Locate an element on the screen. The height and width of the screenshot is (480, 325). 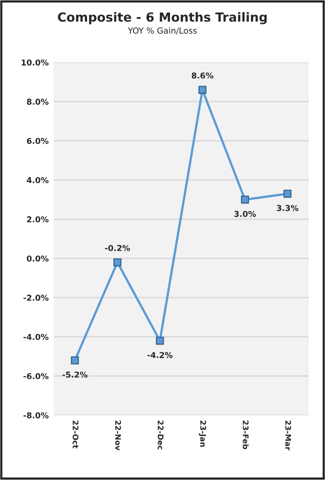
y-tick-label: -8.0% is located at coordinates (36, 415).